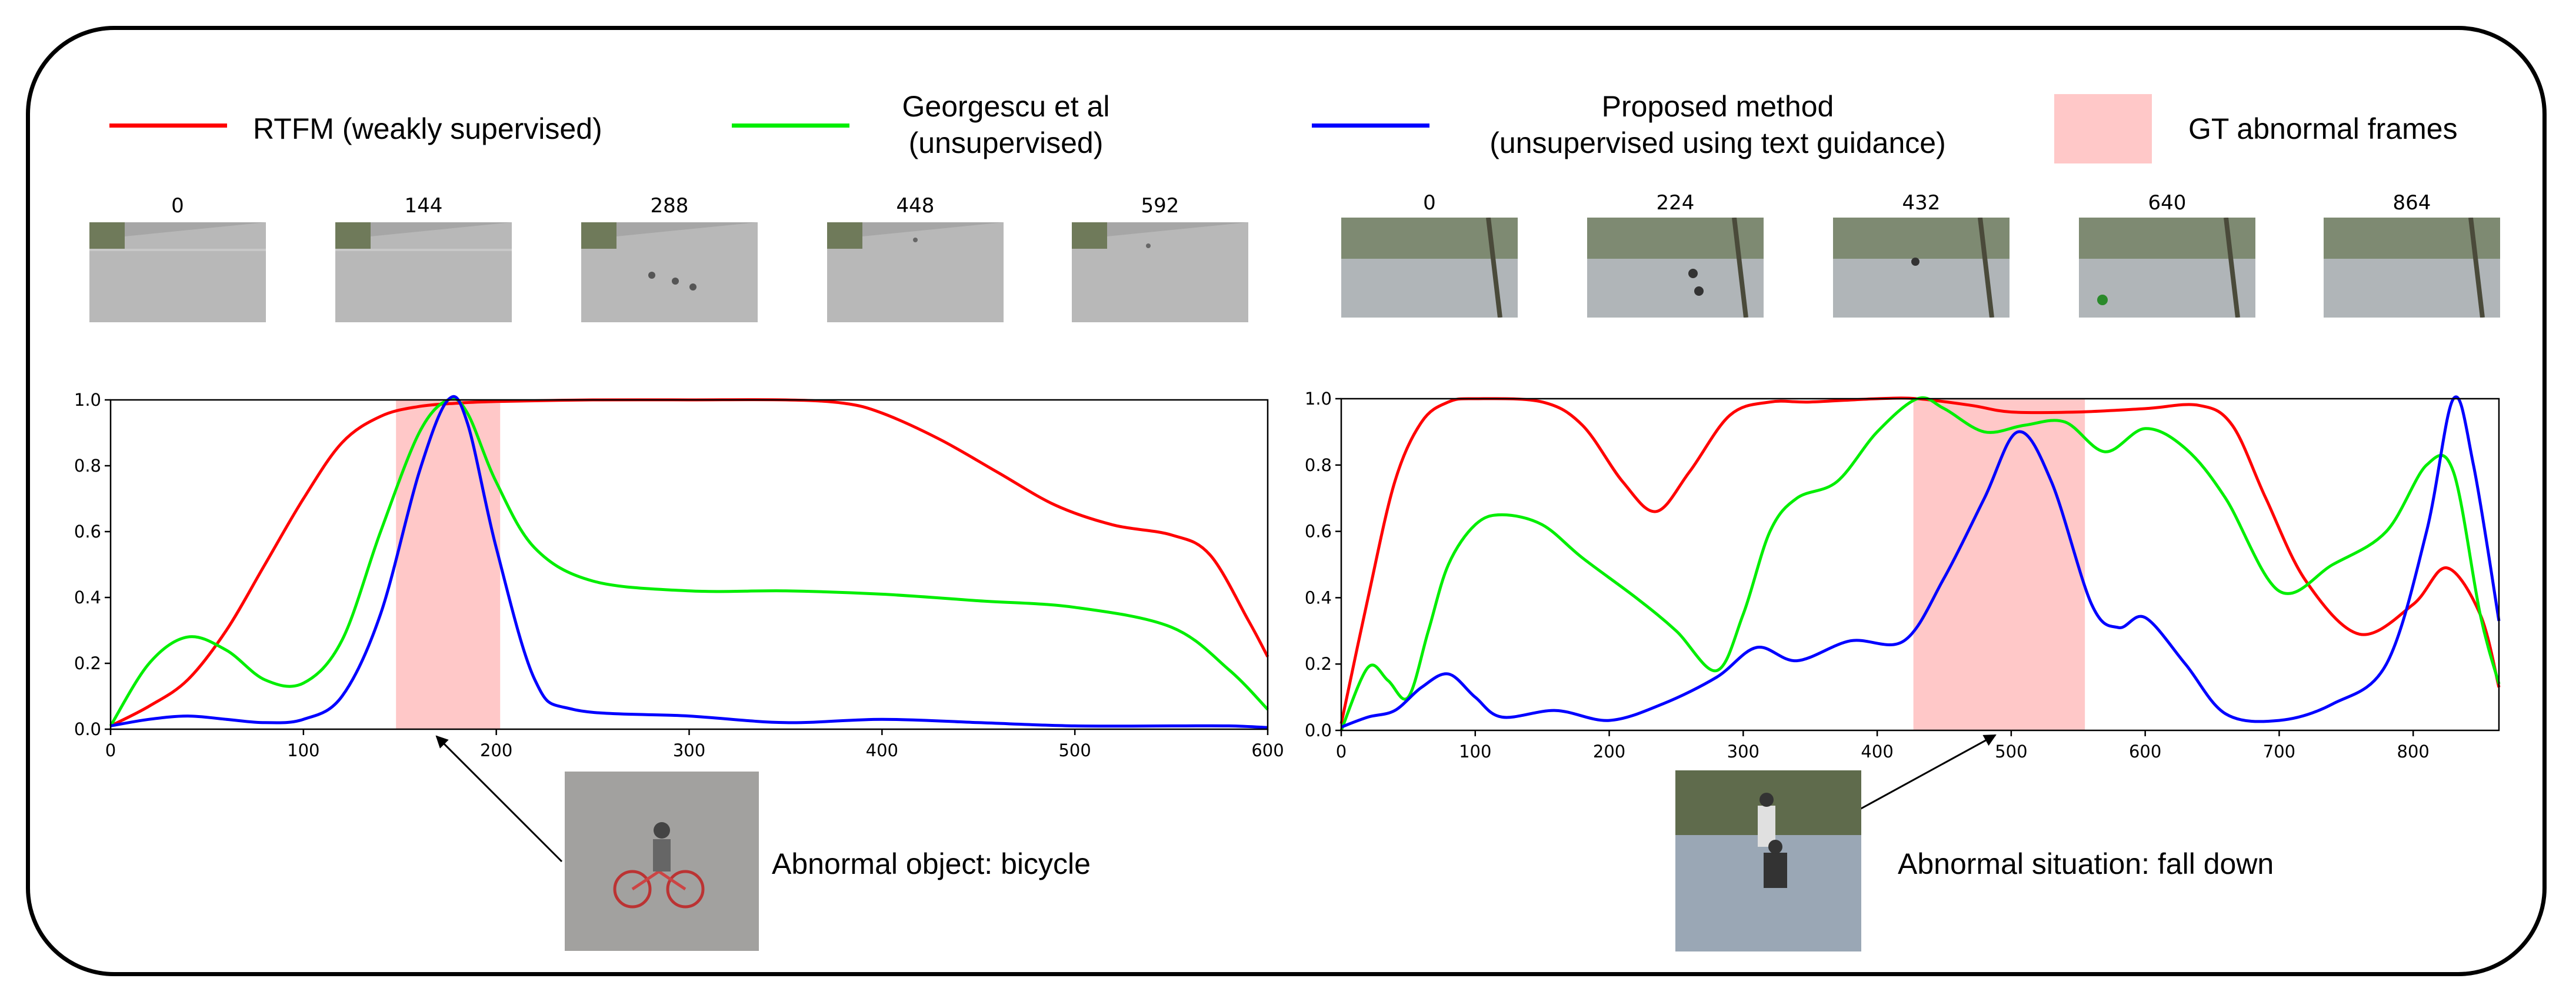 This screenshot has width=2576, height=1005. Describe the element at coordinates (2103, 128) in the screenshot. I see `legend-gt-swatch` at that location.